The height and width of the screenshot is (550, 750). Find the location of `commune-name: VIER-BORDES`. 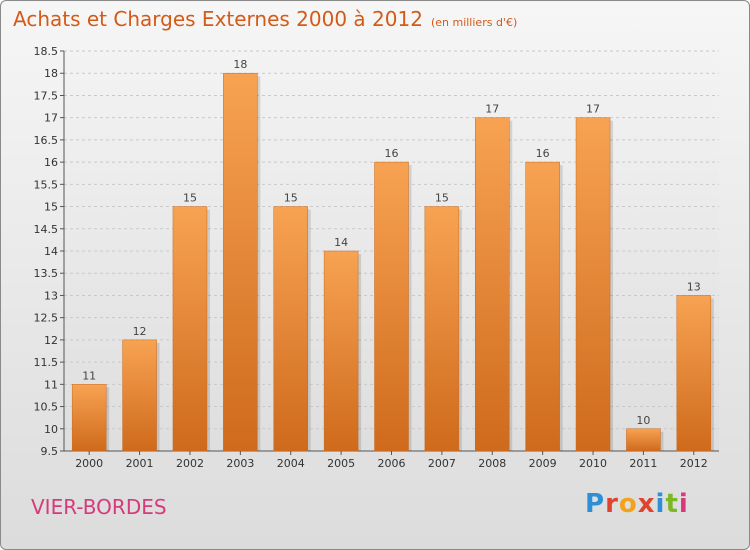

commune-name: VIER-BORDES is located at coordinates (99, 507).